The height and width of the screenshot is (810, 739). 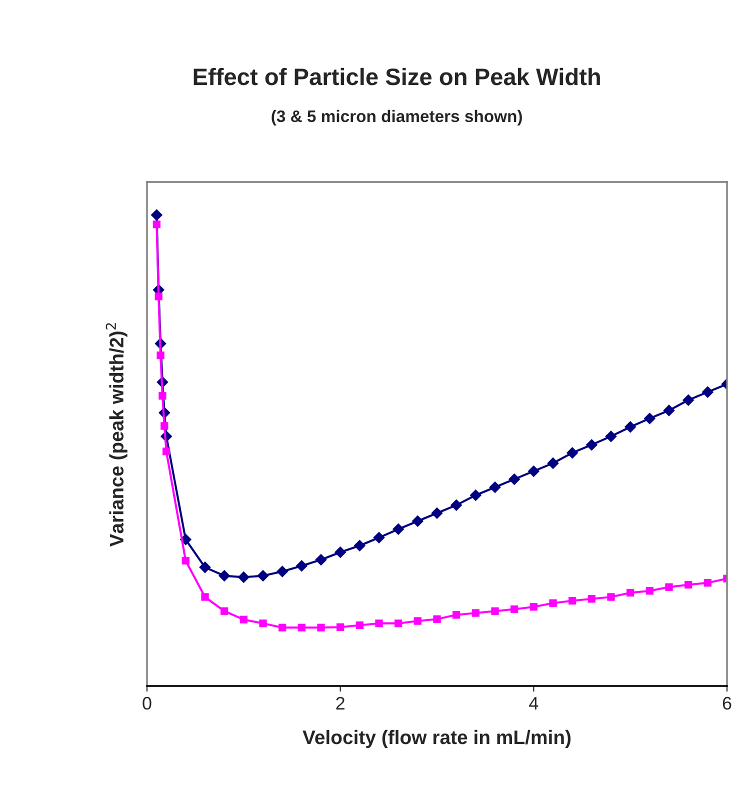 What do you see at coordinates (340, 703) in the screenshot?
I see `x-tick-label: 2` at bounding box center [340, 703].